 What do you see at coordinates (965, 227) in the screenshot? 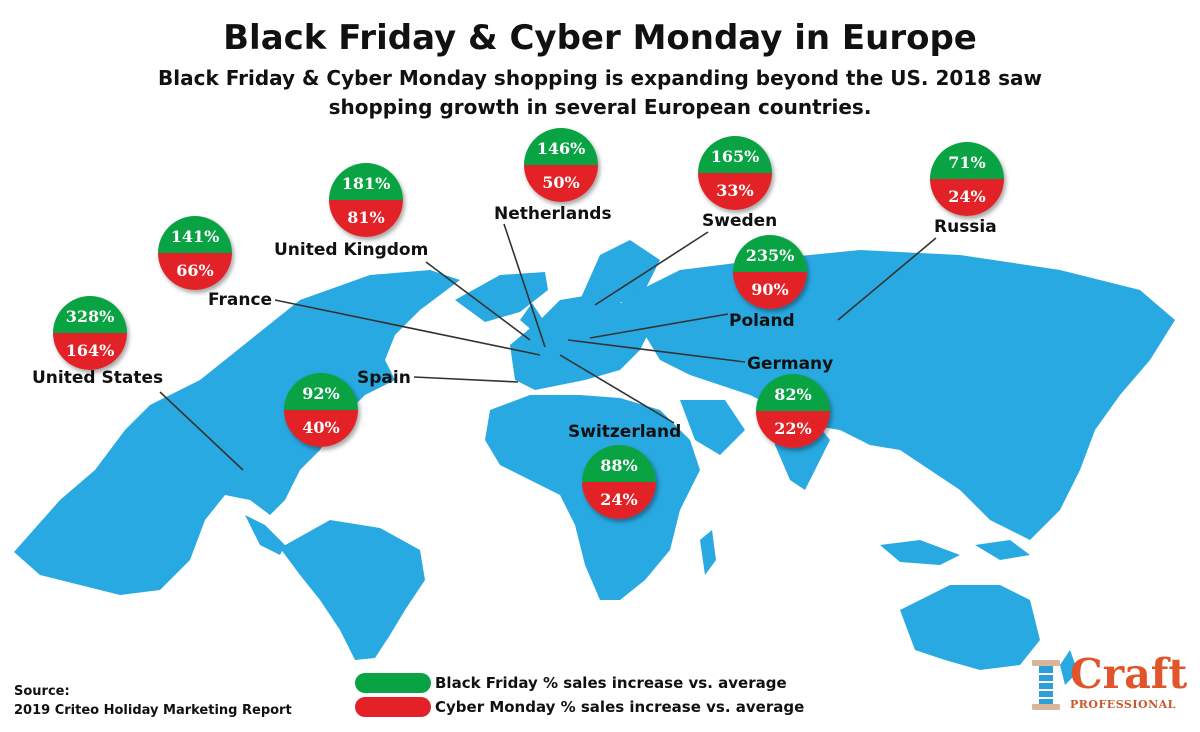
I see `country-label-russia: Russia` at bounding box center [965, 227].